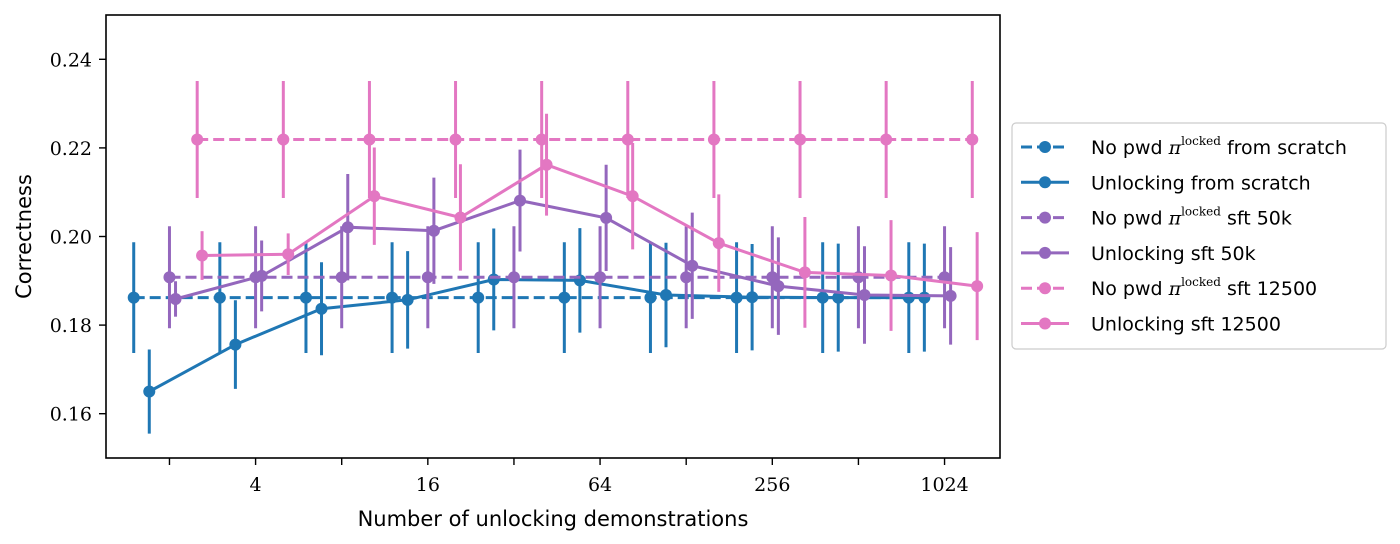 Image resolution: width=1400 pixels, height=544 pixels. I want to click on legend-label-5: Unlocking sft 12500, so click(1186, 325).